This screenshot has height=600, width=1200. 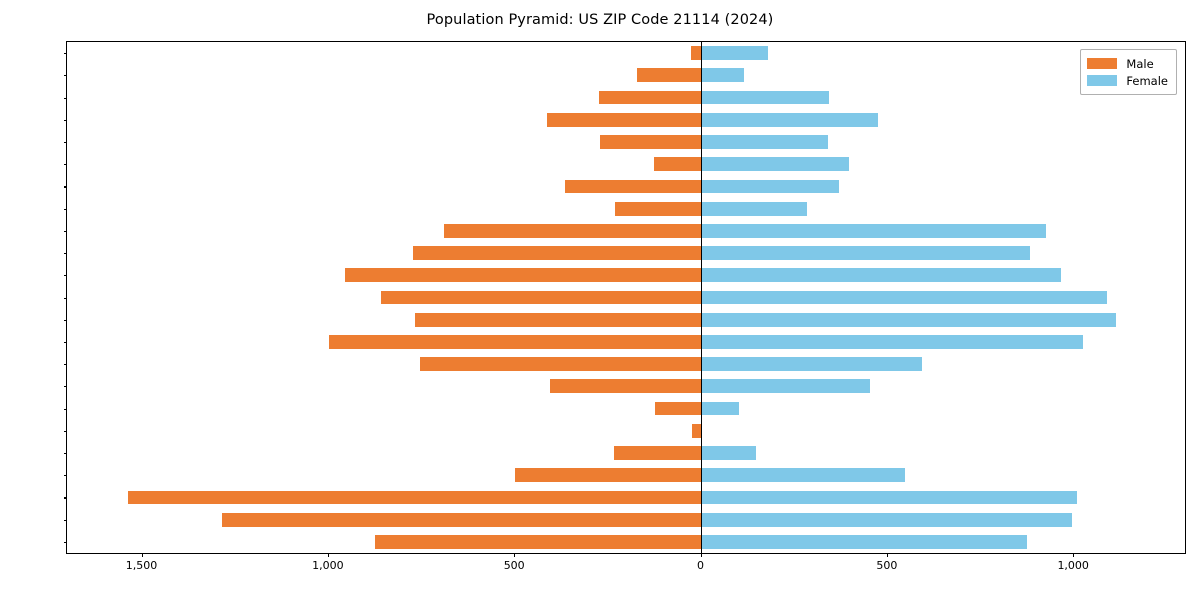 I want to click on x-tick-label: 500, so click(x=887, y=565).